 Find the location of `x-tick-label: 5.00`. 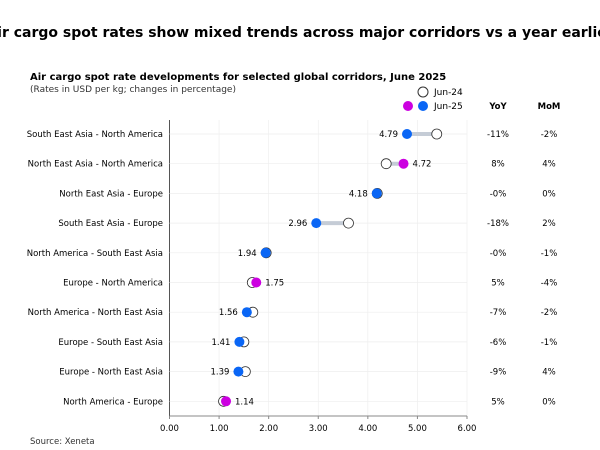

x-tick-label: 5.00 is located at coordinates (417, 429).